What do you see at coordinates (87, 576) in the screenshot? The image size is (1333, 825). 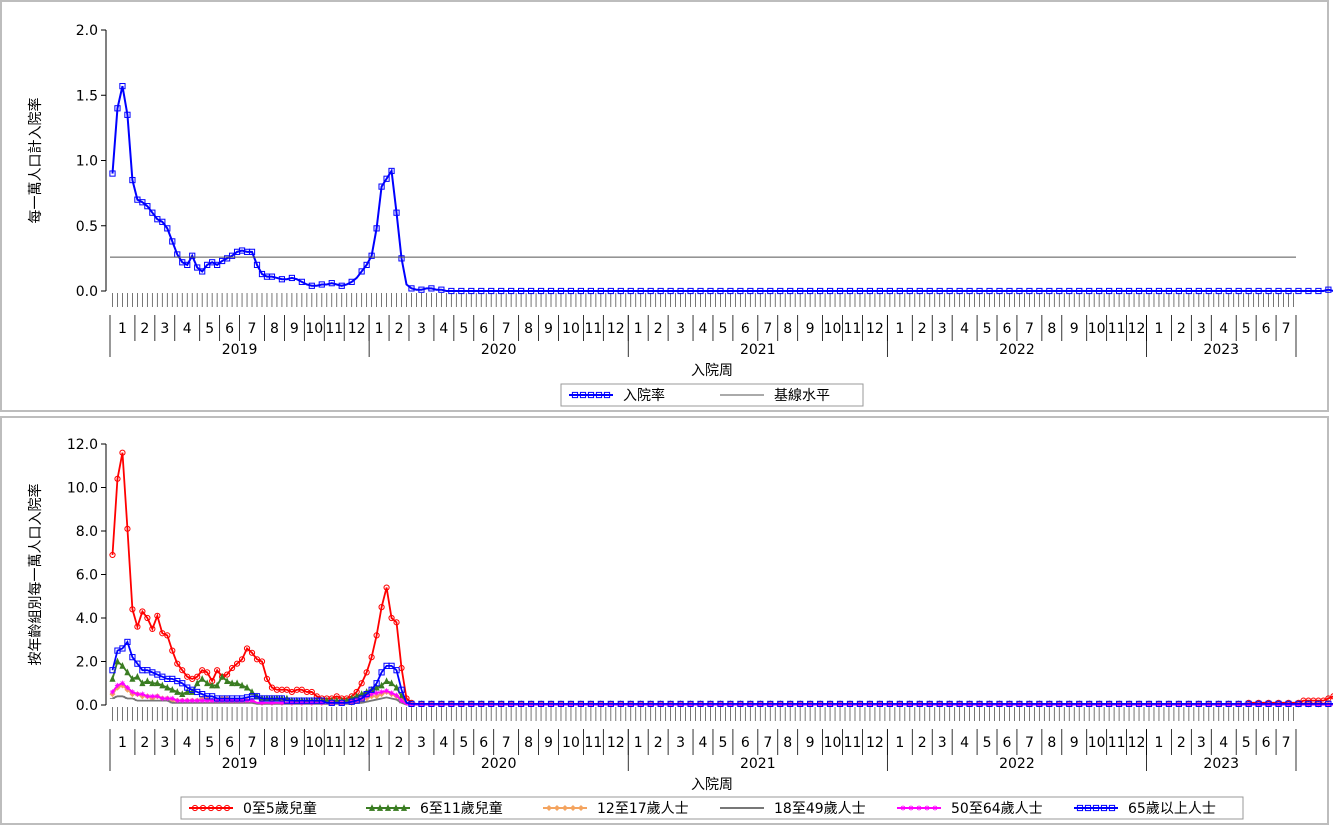 I see `y-tick-label: 6.0` at bounding box center [87, 576].